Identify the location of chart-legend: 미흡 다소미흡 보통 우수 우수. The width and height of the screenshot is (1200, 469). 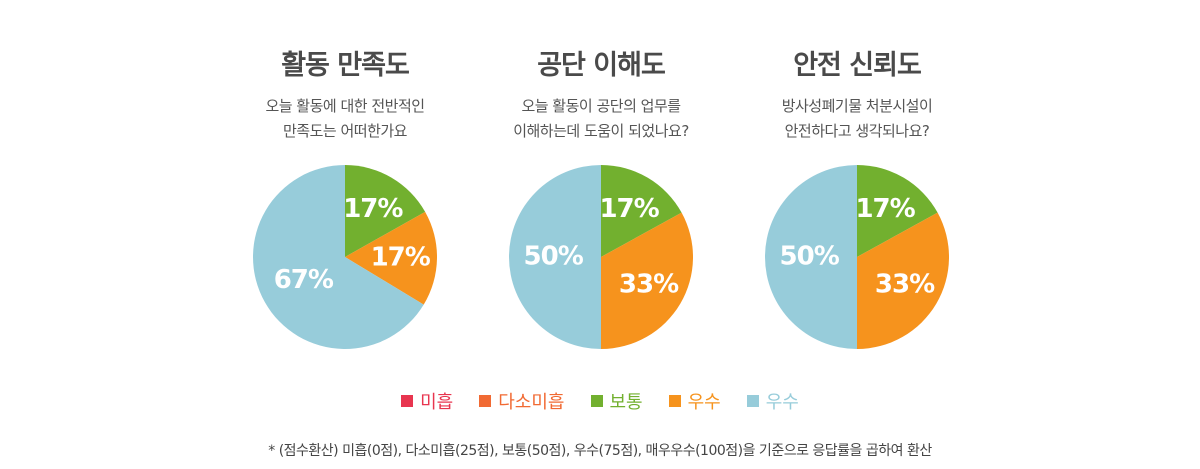
(600, 401).